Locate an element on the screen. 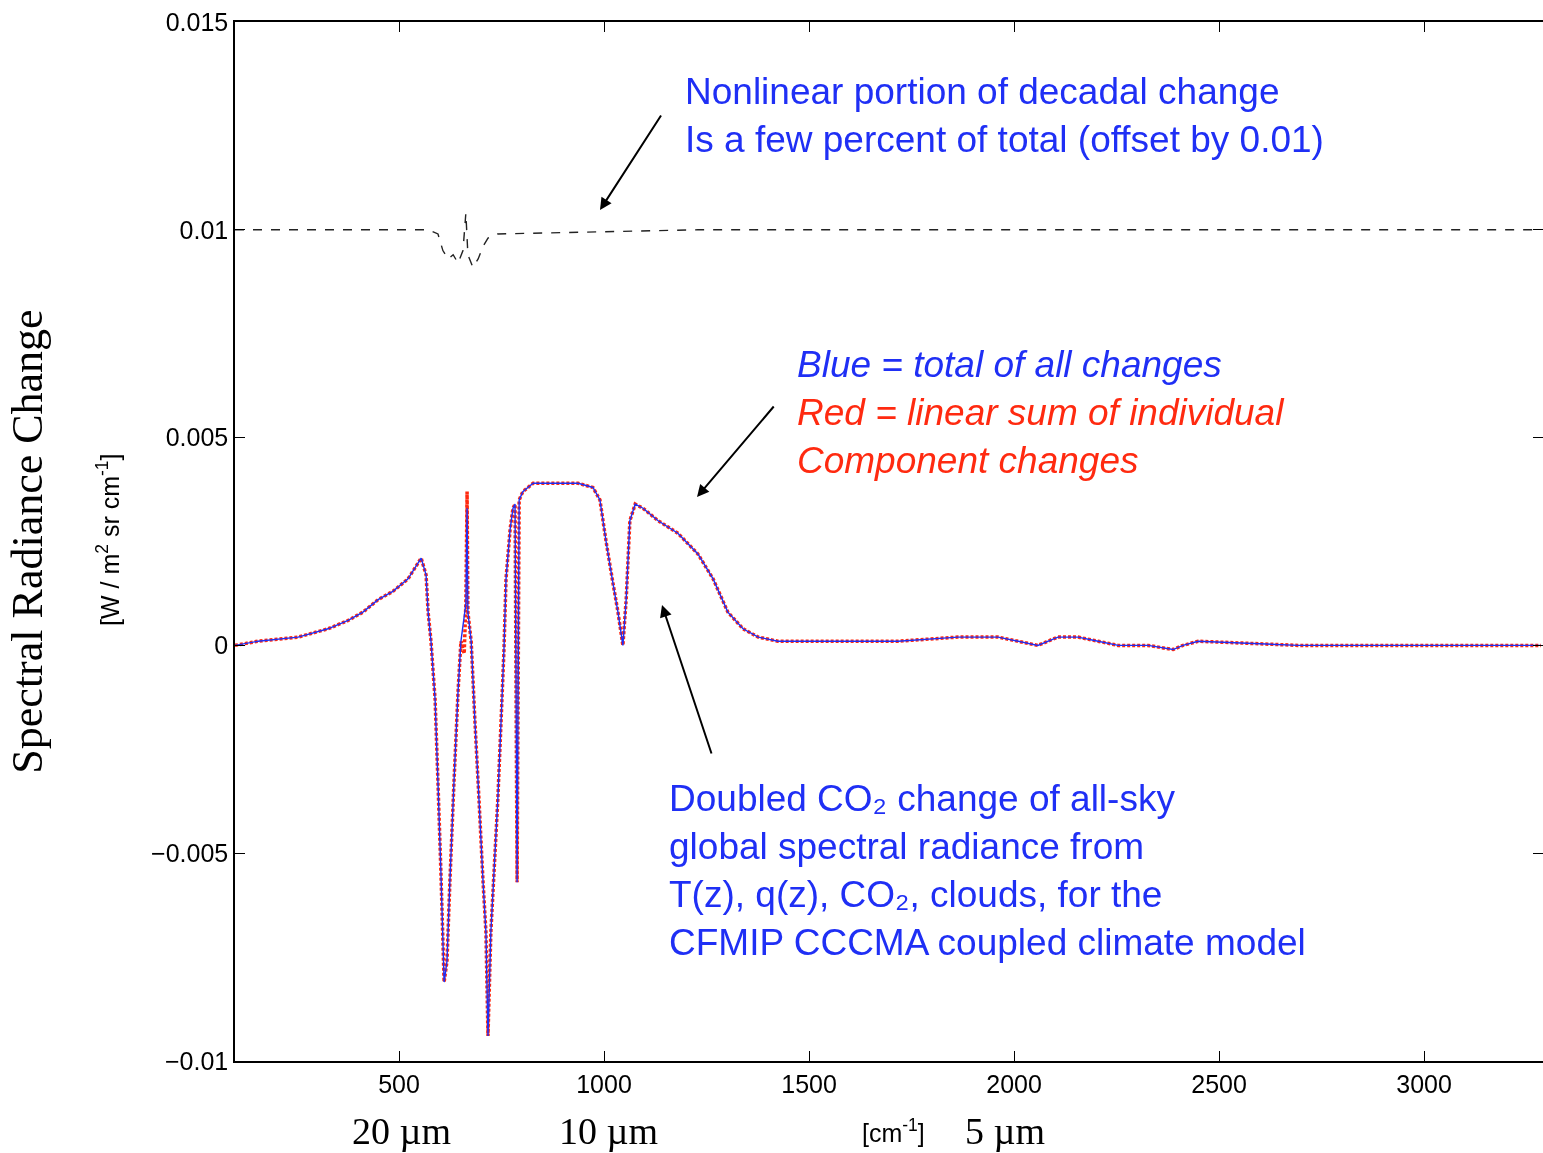 The image size is (1543, 1153). y-tick-label: 0 is located at coordinates (221, 645).